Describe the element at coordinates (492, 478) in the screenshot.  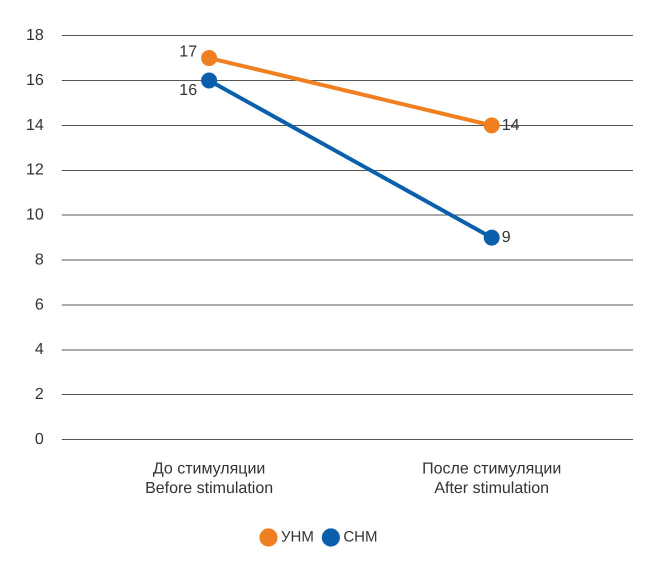
I see `x-tick-label: После стимуляции After stimulation` at that location.